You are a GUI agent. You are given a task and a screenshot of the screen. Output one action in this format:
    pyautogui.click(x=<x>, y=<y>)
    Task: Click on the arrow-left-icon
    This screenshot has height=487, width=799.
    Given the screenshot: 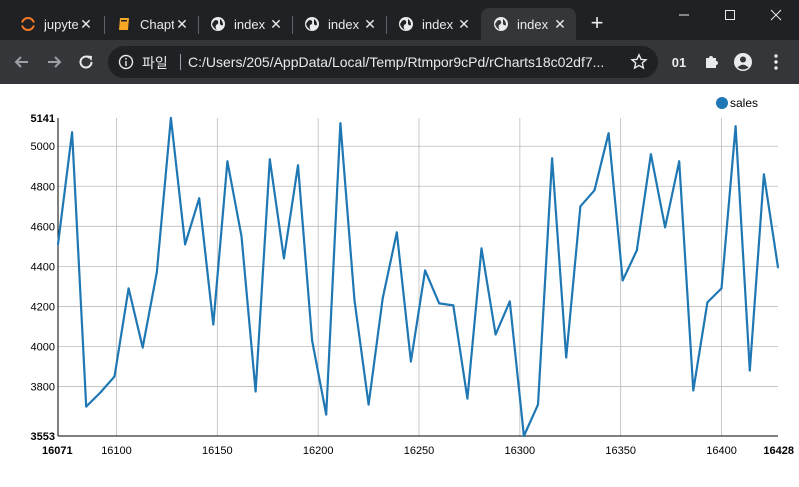 What is the action you would take?
    pyautogui.click(x=21, y=62)
    